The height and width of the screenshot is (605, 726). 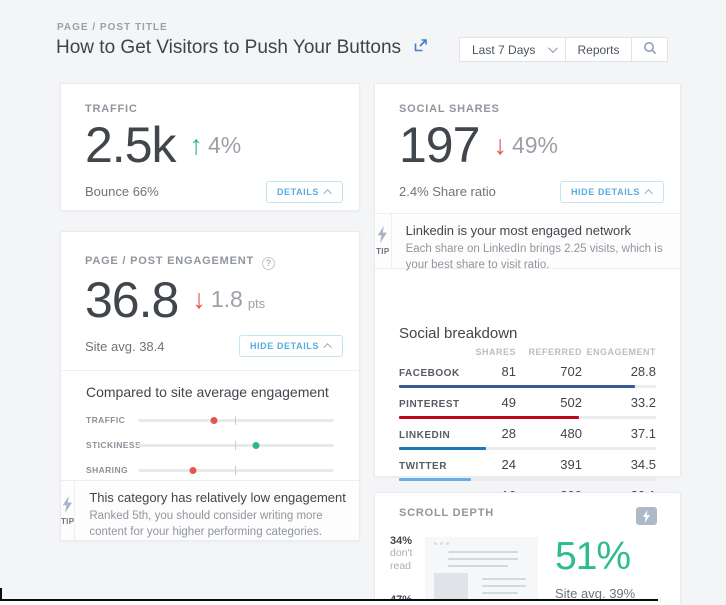 What do you see at coordinates (571, 402) in the screenshot?
I see `referred-value: 502` at bounding box center [571, 402].